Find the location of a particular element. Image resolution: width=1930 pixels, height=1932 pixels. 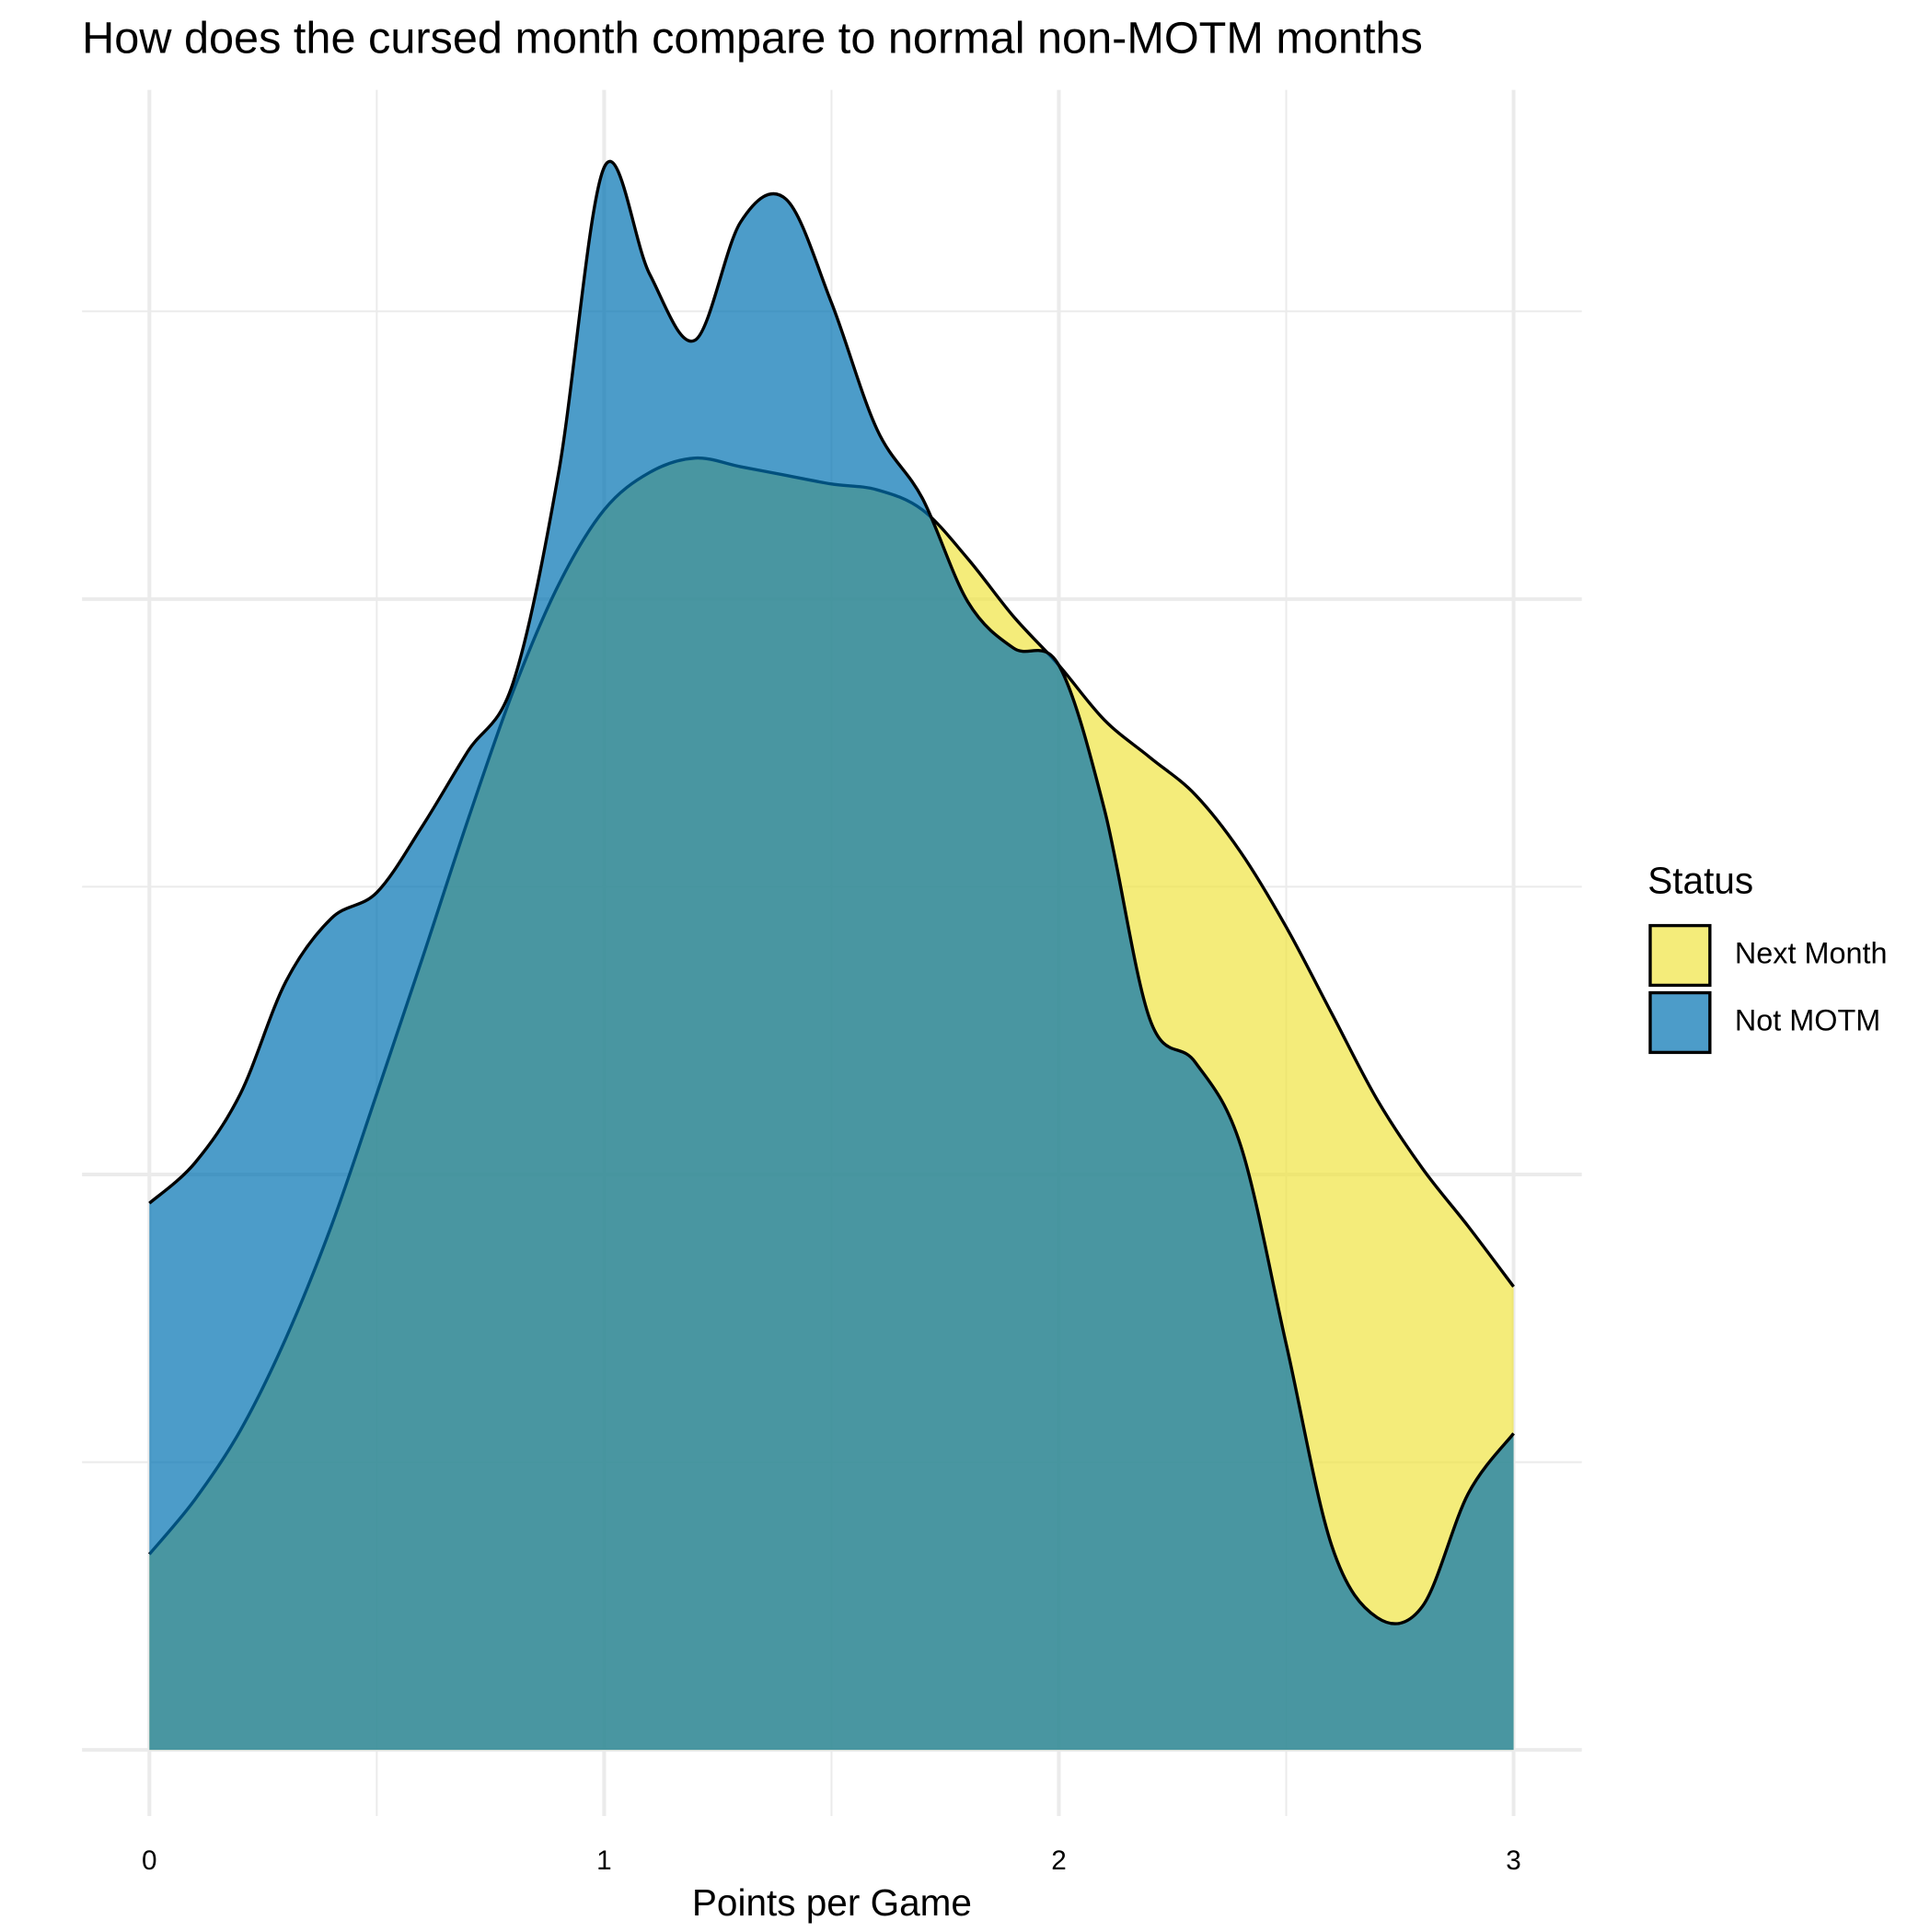

legend: Next Month Not MOTM is located at coordinates (1768, 989).